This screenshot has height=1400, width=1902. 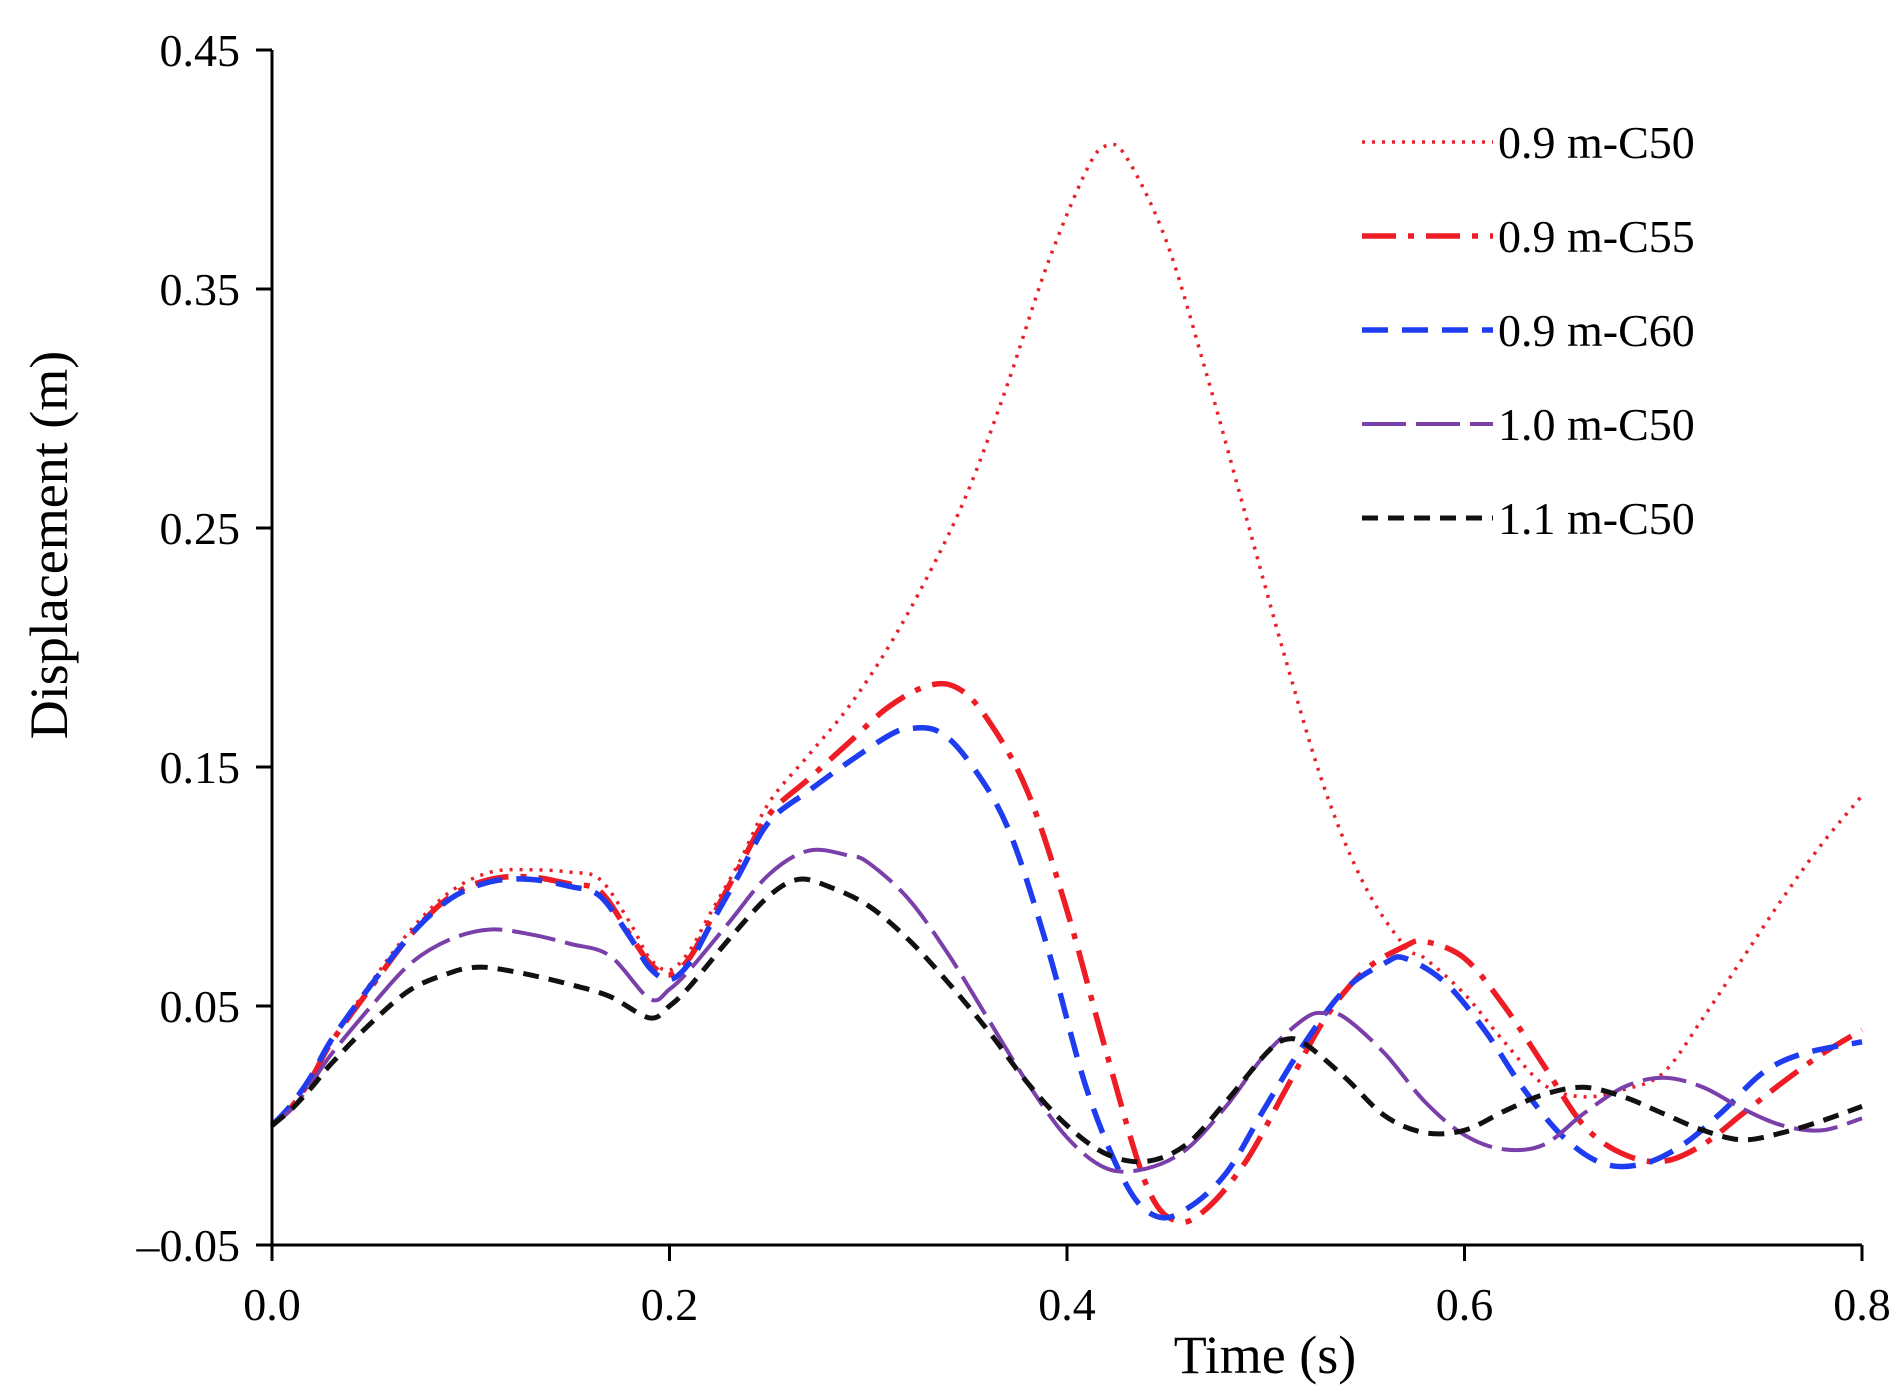 What do you see at coordinates (204, 648) in the screenshot?
I see `y-ticks: –0.05 0.05 0.15 0.25 0.35 0.45` at bounding box center [204, 648].